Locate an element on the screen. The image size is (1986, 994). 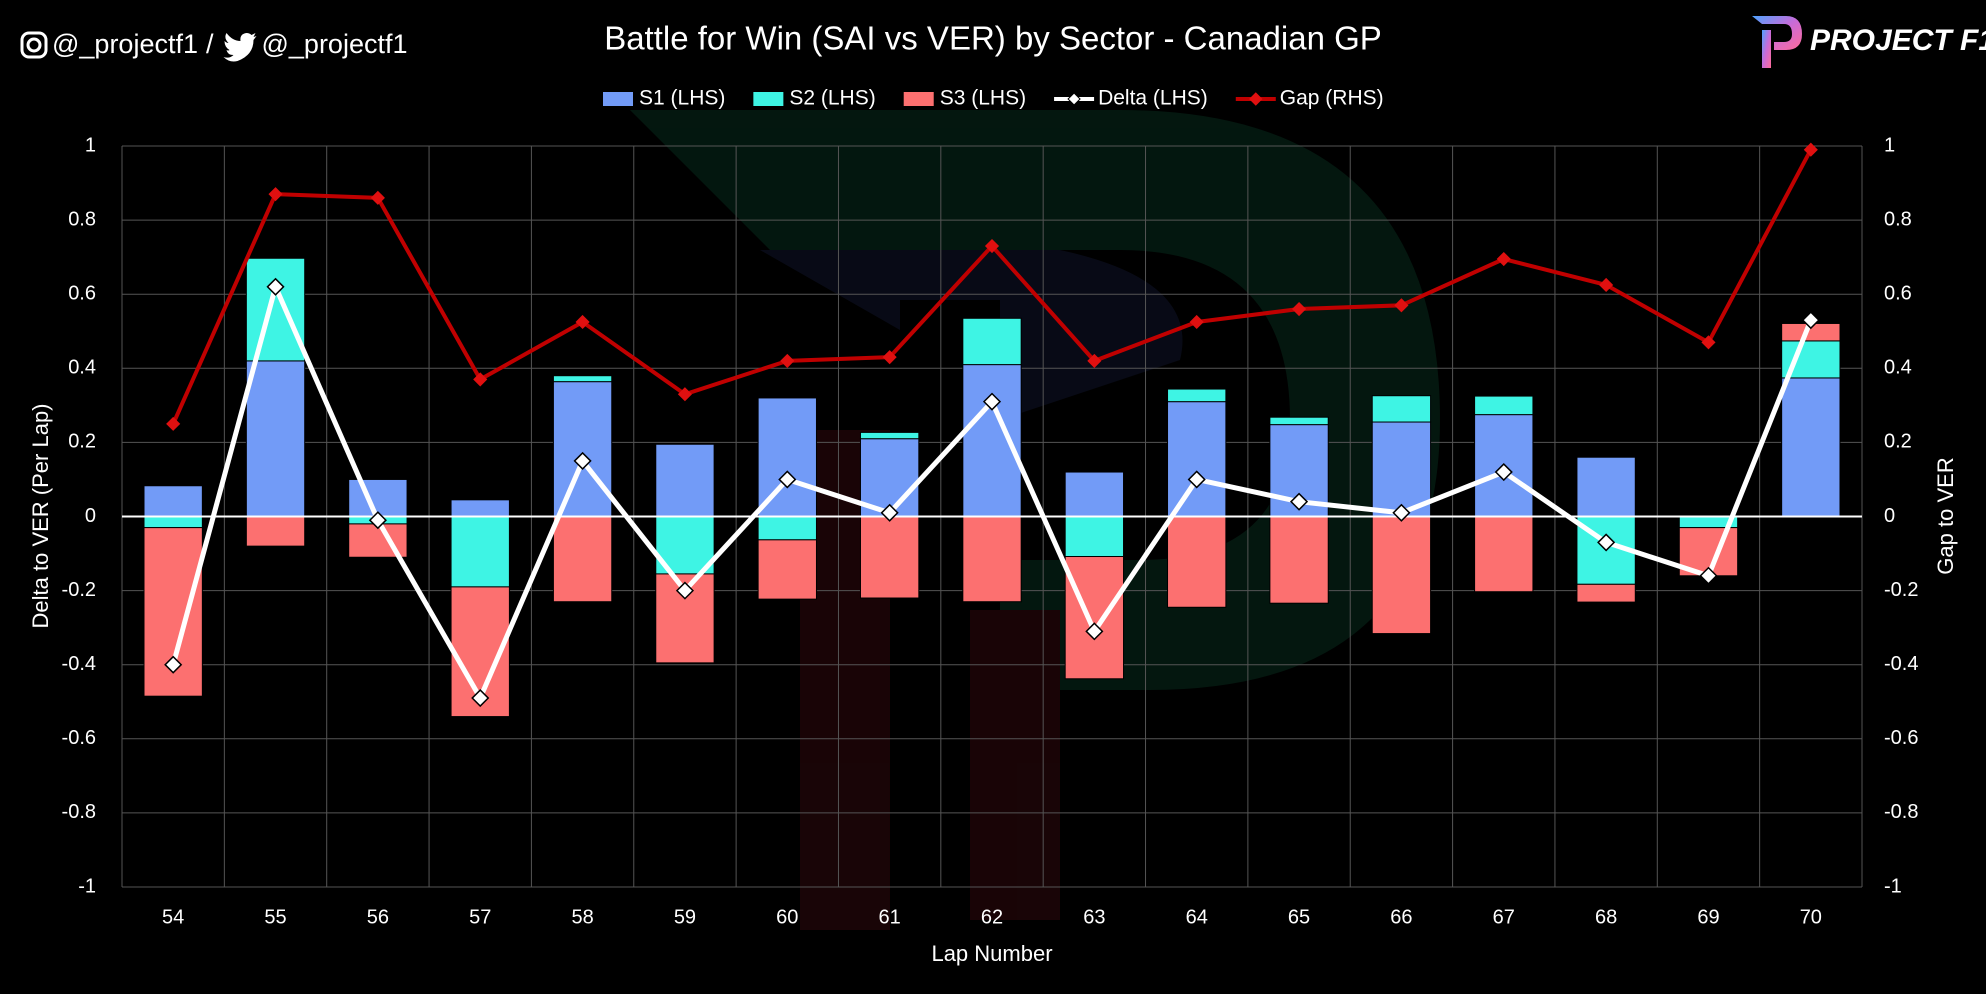
y-axis-title: Delta to VER (Per Lap) is located at coordinates (40, 516).